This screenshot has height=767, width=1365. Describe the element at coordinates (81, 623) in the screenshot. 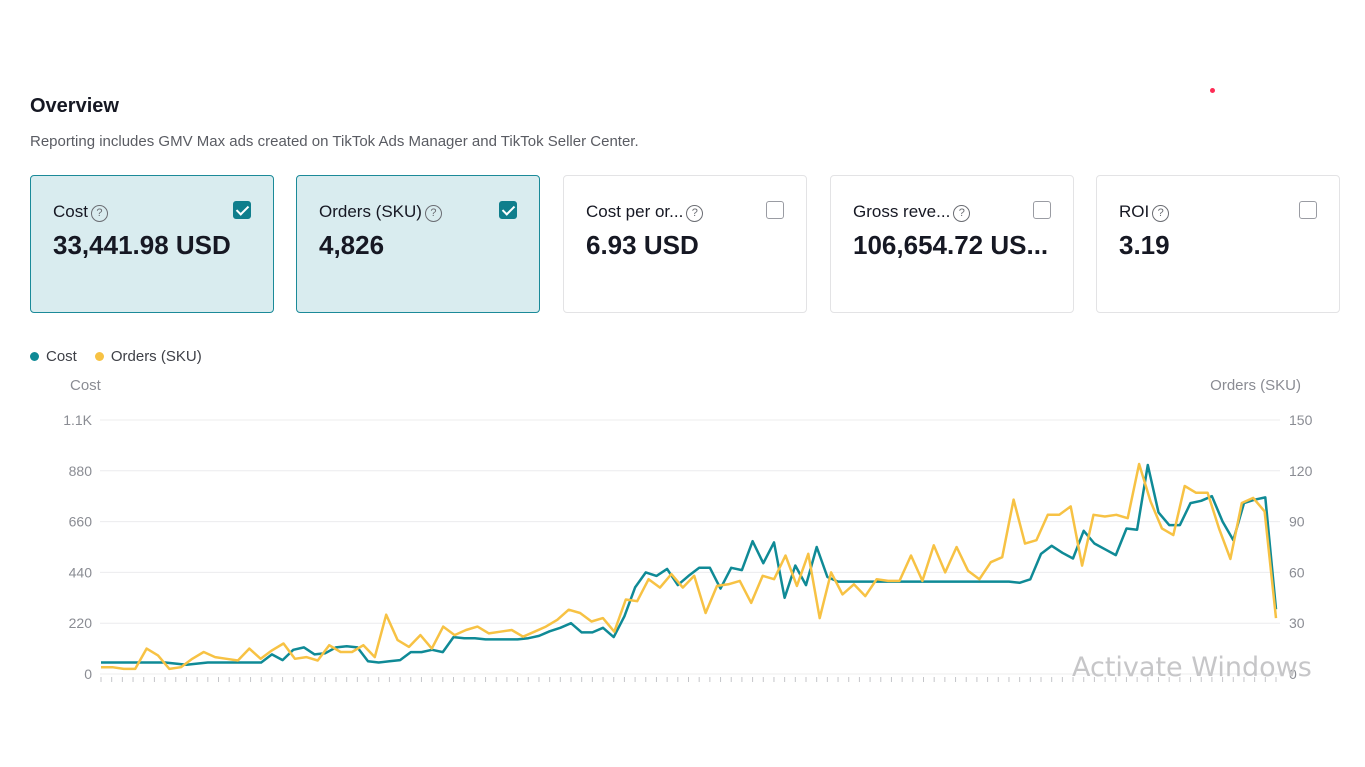

I see `left-tick-label: 220` at that location.